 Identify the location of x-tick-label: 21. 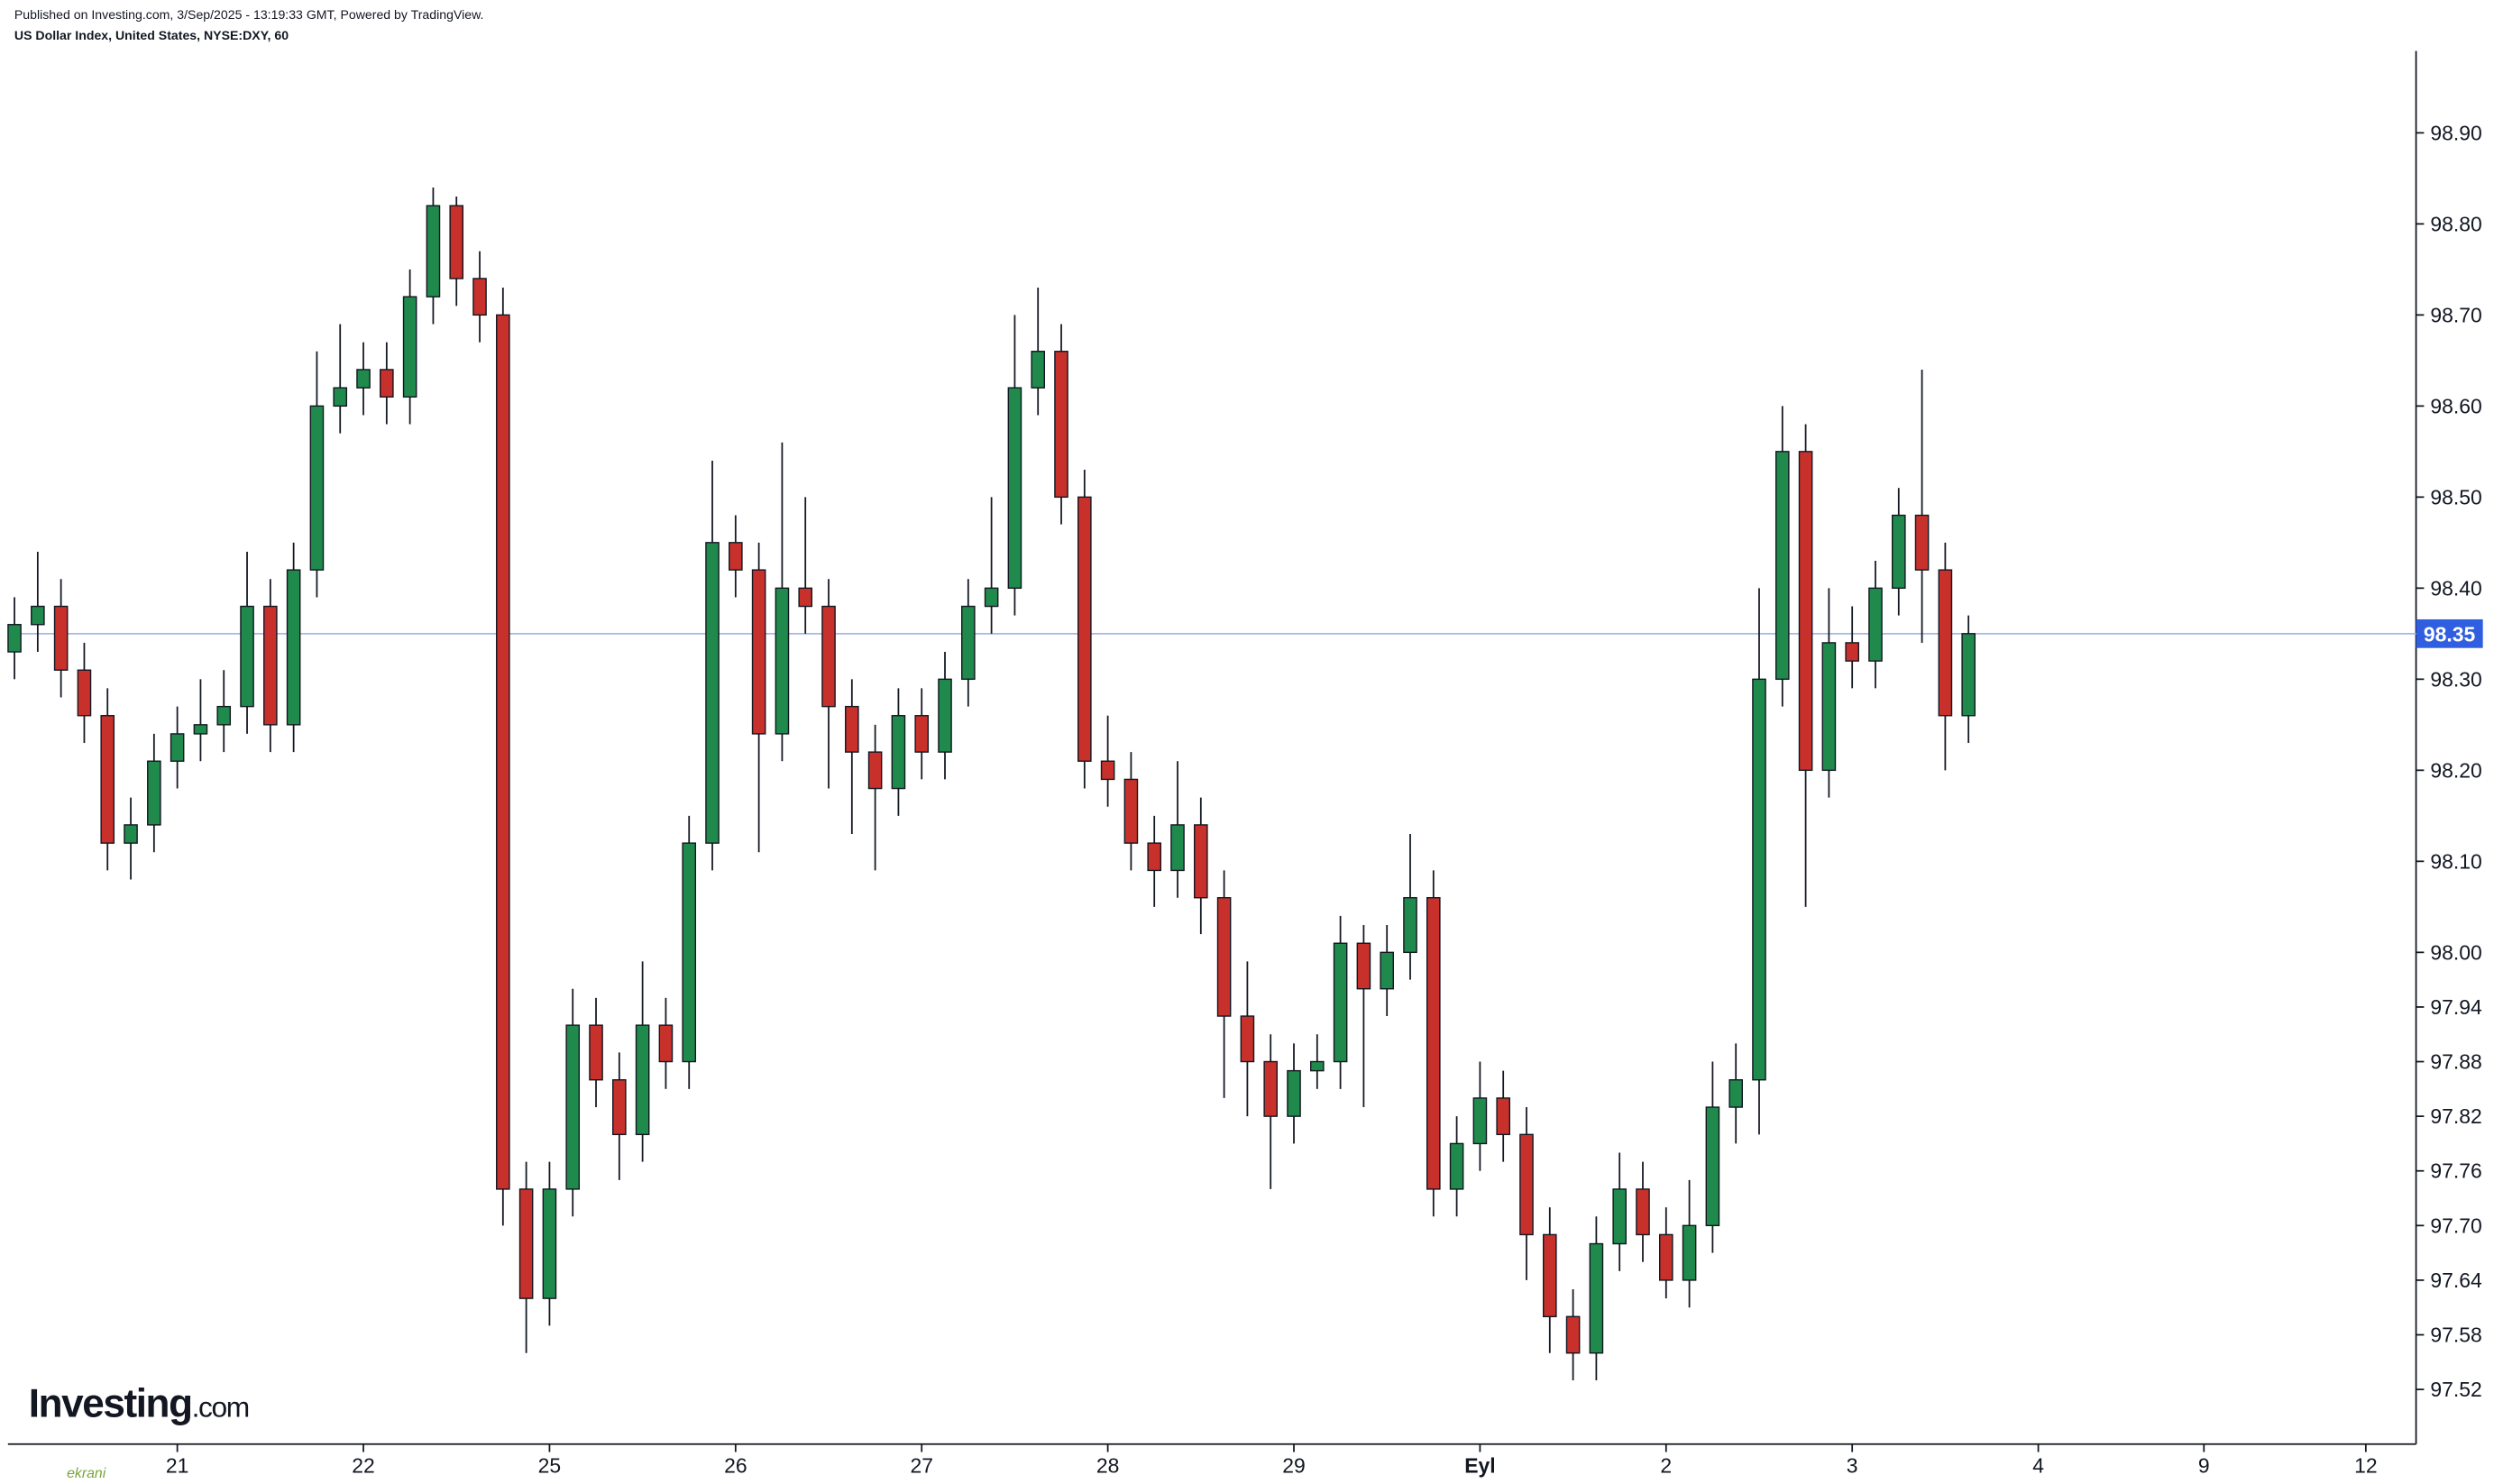
(178, 1465).